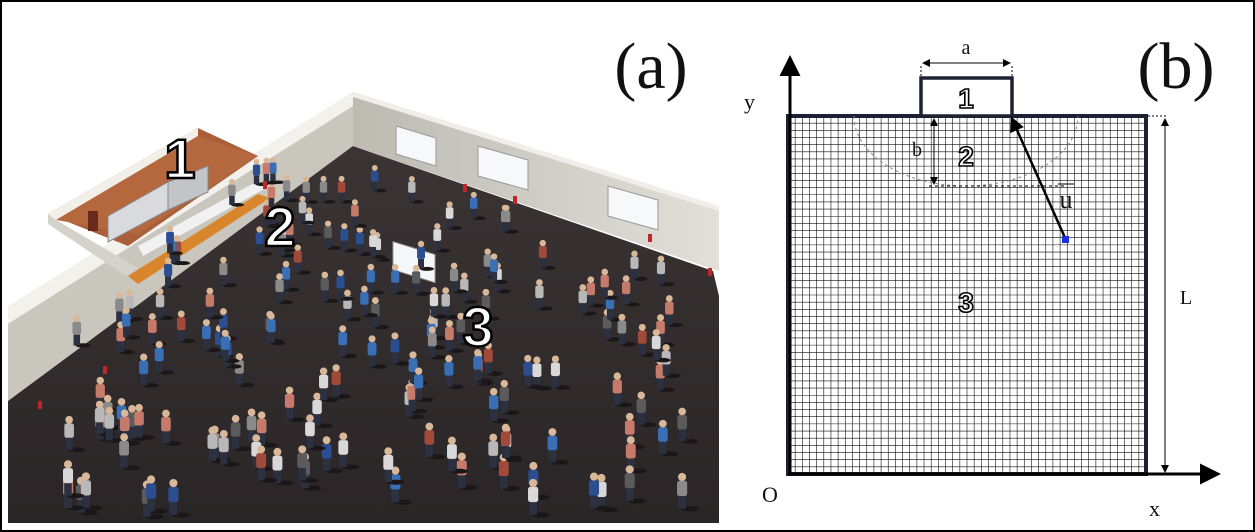 The image size is (1255, 532). Describe the element at coordinates (966, 48) in the screenshot. I see `dim-a-label: a` at that location.